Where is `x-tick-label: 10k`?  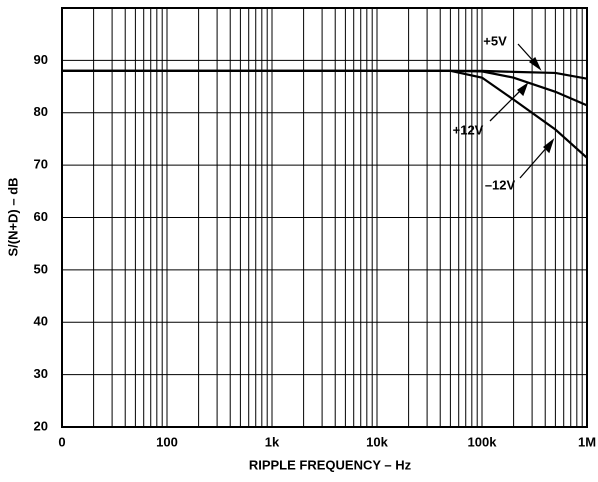 x-tick-label: 10k is located at coordinates (377, 441).